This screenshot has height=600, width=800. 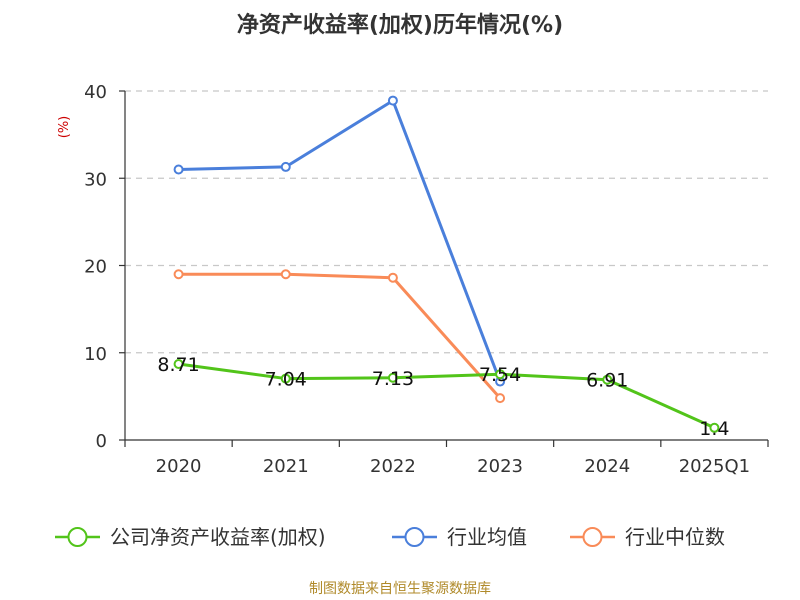 I want to click on data-label: 1.4, so click(x=714, y=429).